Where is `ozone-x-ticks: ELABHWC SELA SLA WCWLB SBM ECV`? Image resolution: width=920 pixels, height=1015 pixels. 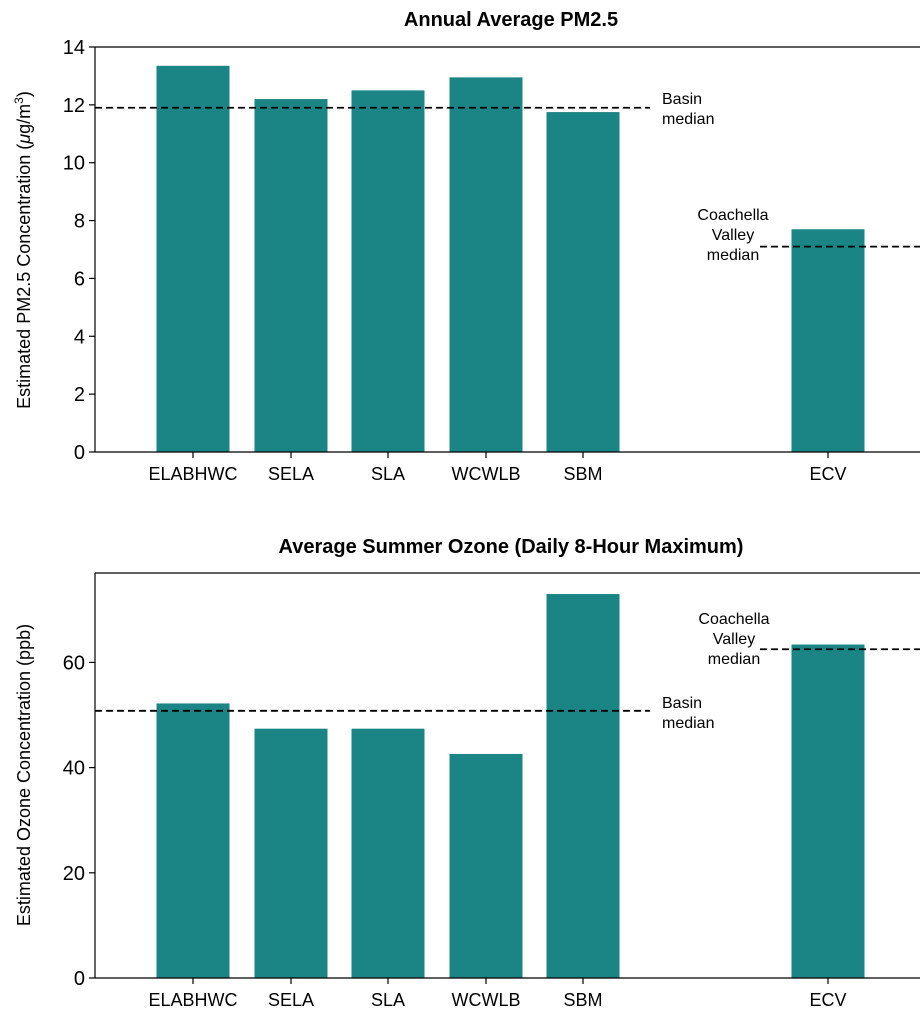 ozone-x-ticks: ELABHWC SELA SLA WCWLB SBM ECV is located at coordinates (497, 994).